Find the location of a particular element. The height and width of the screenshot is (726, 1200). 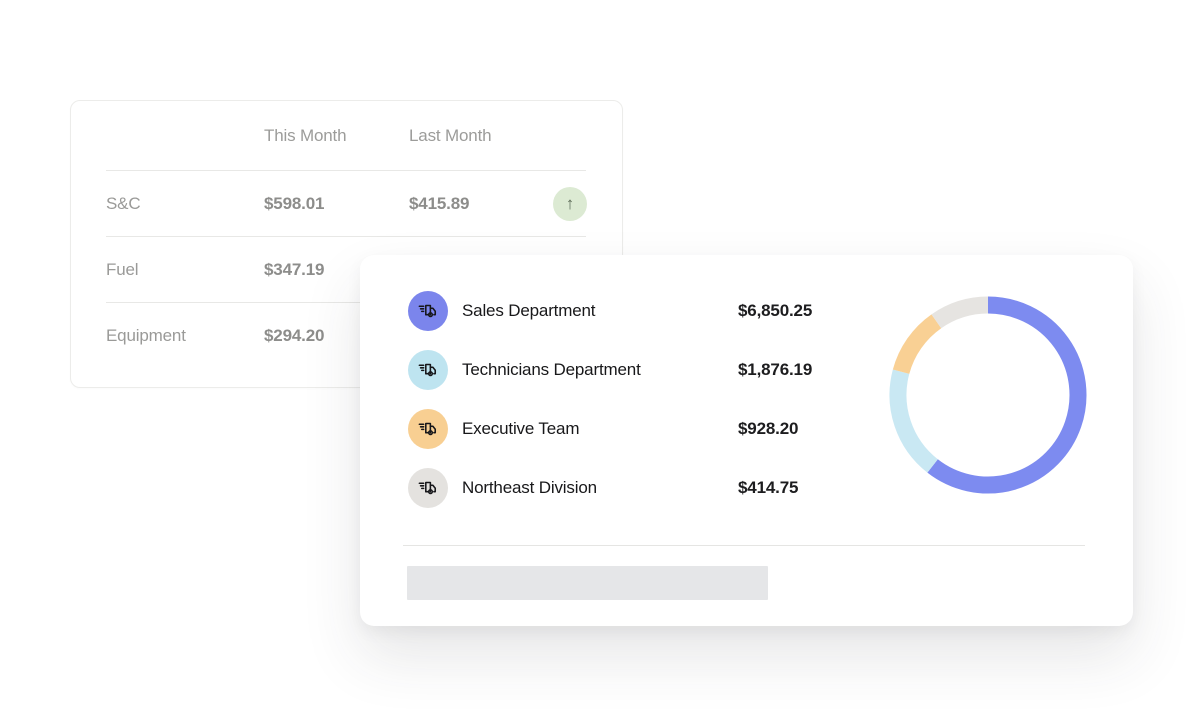

arrow-up-icon: ↑ is located at coordinates (570, 203).